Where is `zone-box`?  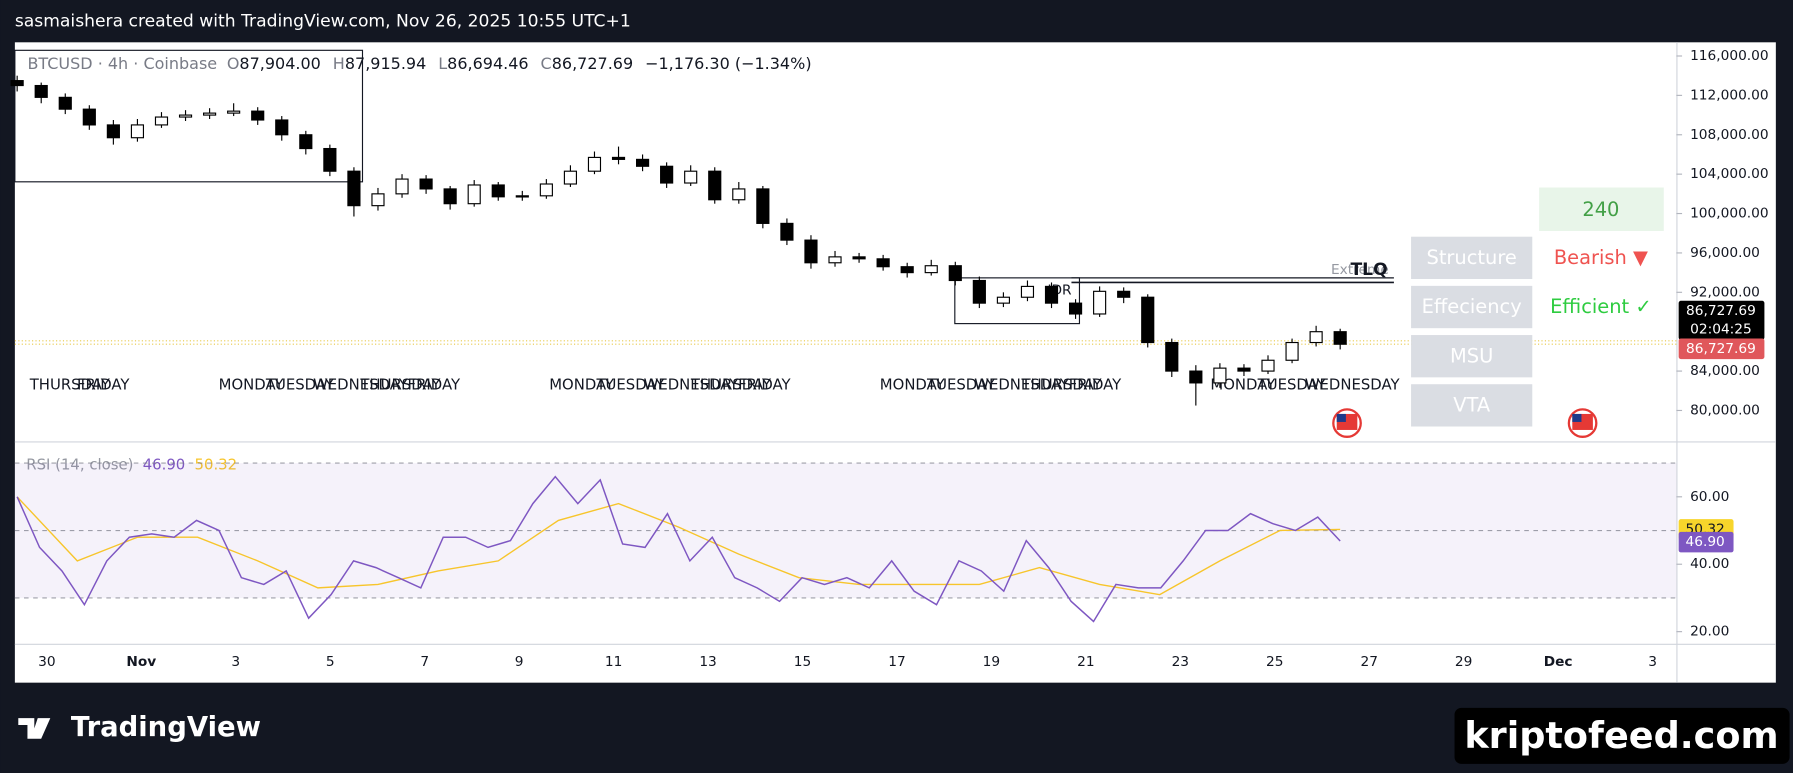 zone-box is located at coordinates (189, 116).